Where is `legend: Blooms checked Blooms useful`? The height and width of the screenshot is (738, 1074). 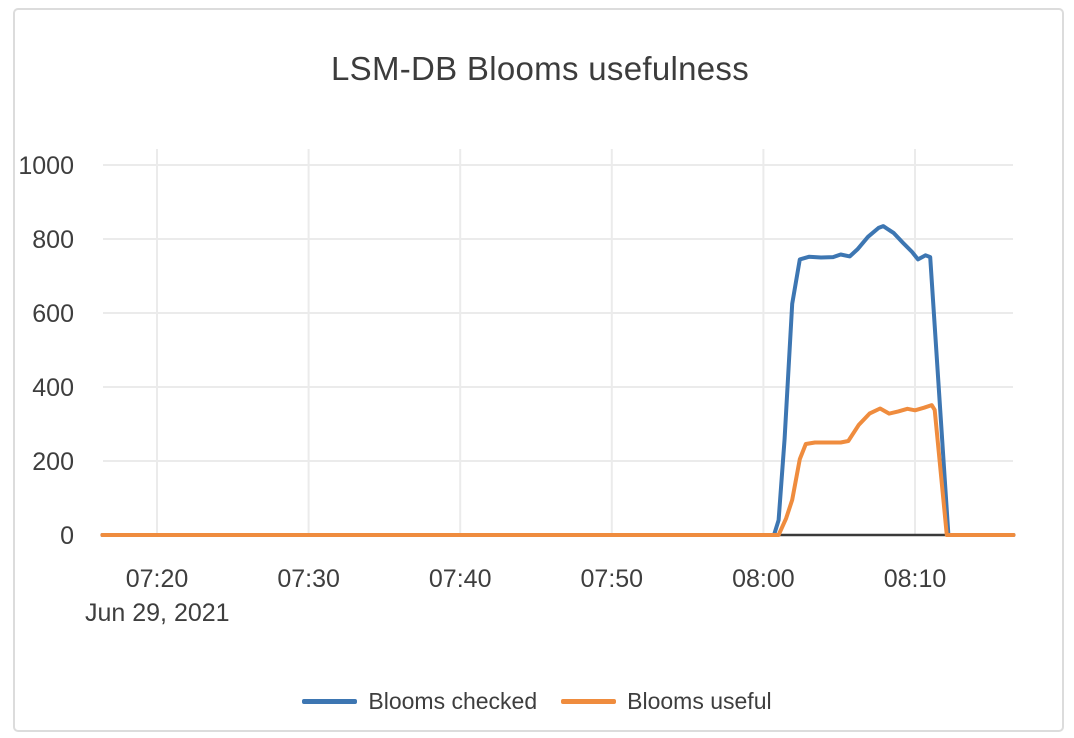 legend: Blooms checked Blooms useful is located at coordinates (537, 701).